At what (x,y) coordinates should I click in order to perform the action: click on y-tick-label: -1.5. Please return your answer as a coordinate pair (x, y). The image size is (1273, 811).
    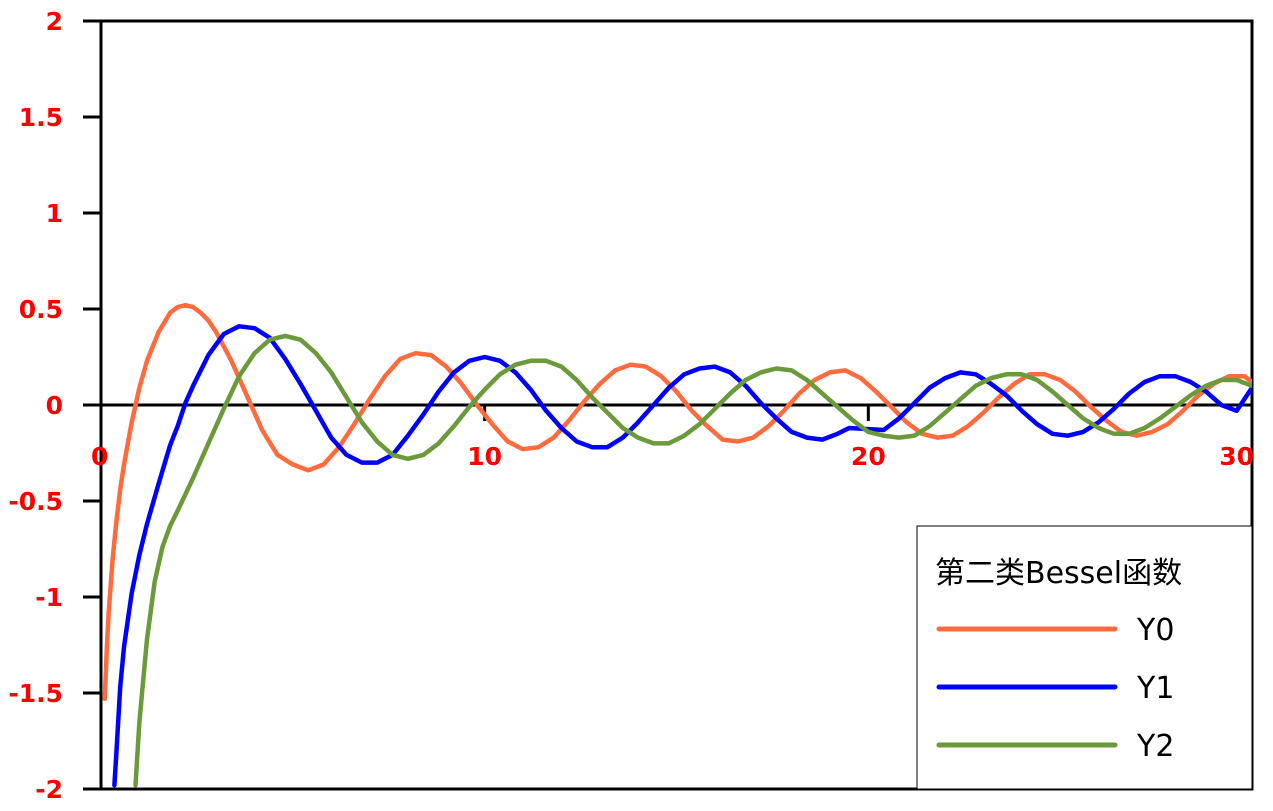
    Looking at the image, I should click on (35, 693).